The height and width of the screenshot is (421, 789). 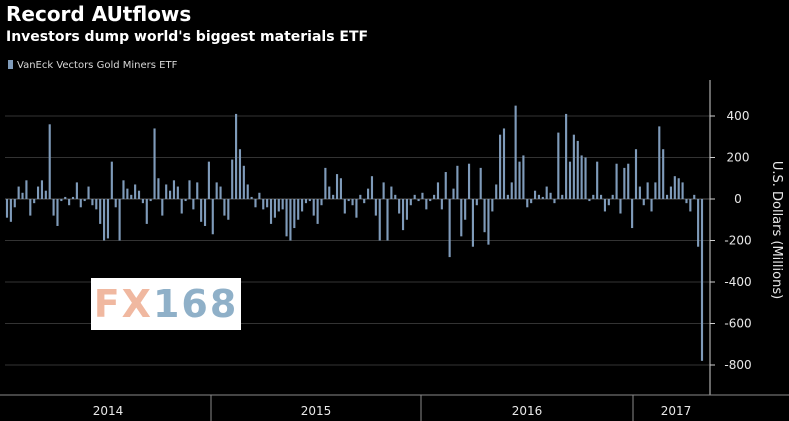 I want to click on y-tick-label: -600, so click(x=737, y=324).